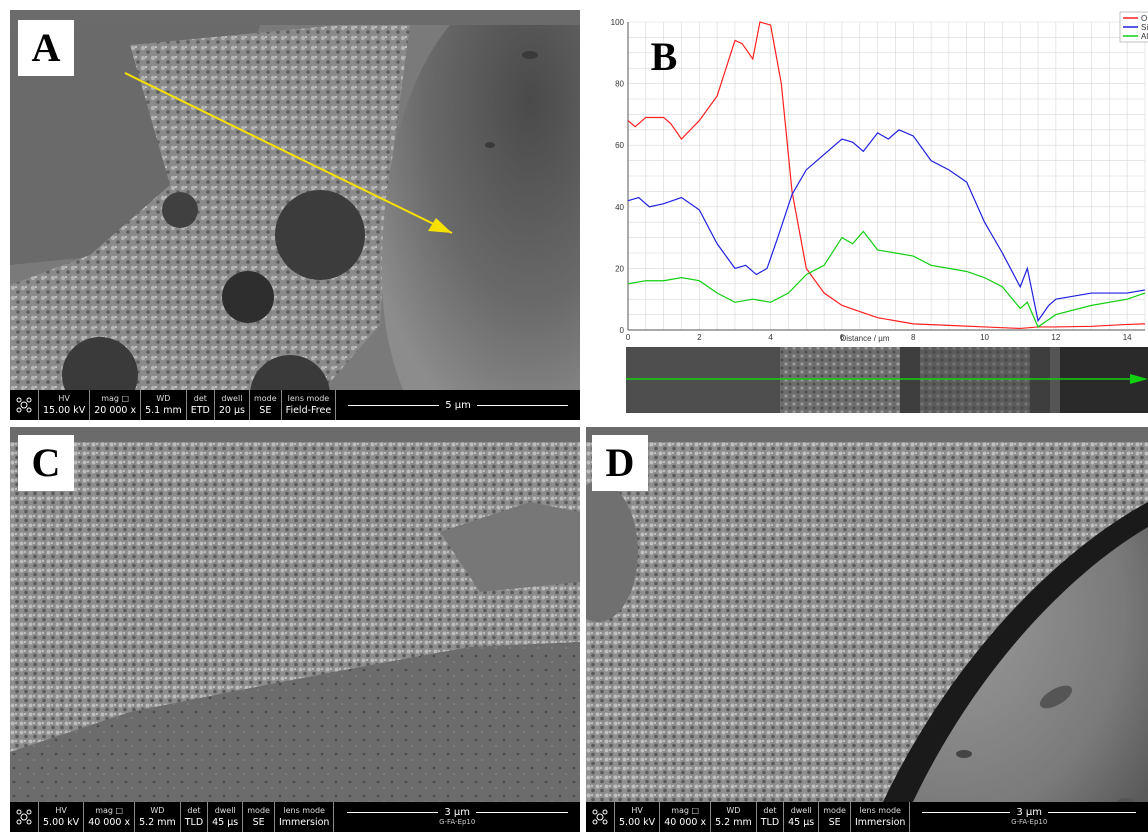 The image size is (1148, 832). Describe the element at coordinates (46, 48) in the screenshot. I see `panel-label: A` at that location.